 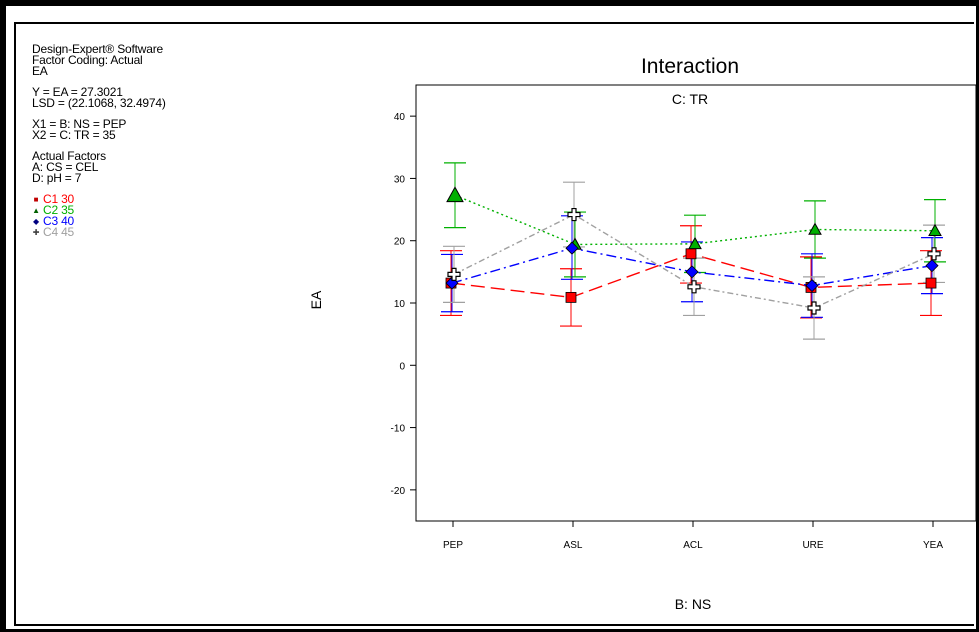 I want to click on x-tick-label: PEP, so click(x=453, y=545).